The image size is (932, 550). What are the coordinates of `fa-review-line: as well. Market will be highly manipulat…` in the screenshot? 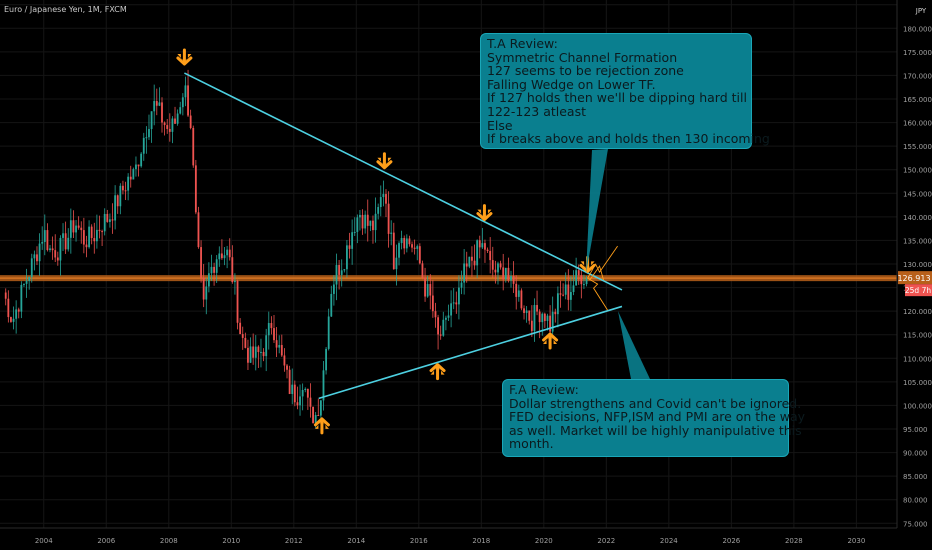 It's located at (655, 430).